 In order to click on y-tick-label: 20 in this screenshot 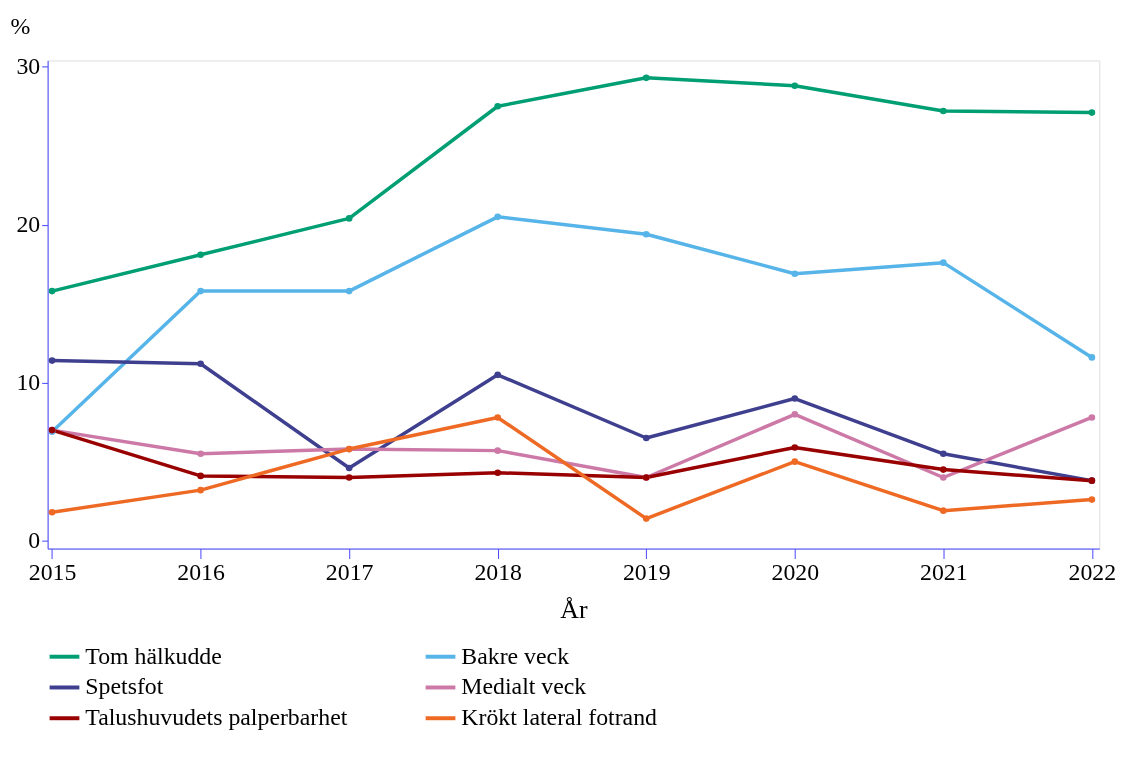, I will do `click(28, 224)`.